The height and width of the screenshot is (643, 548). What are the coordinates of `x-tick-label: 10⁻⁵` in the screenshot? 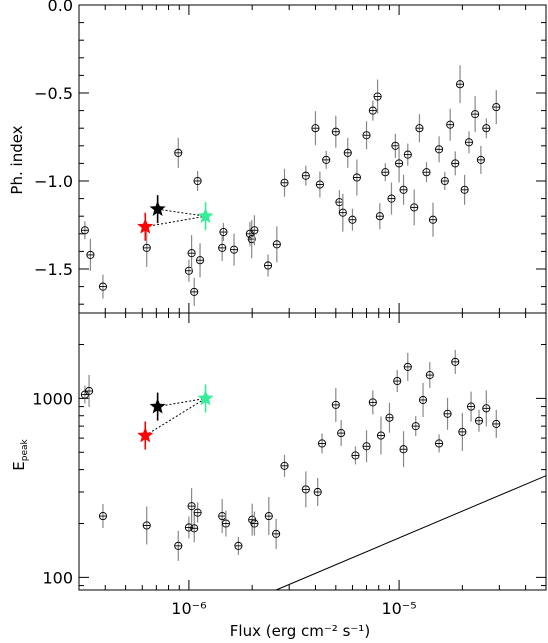 It's located at (398, 608).